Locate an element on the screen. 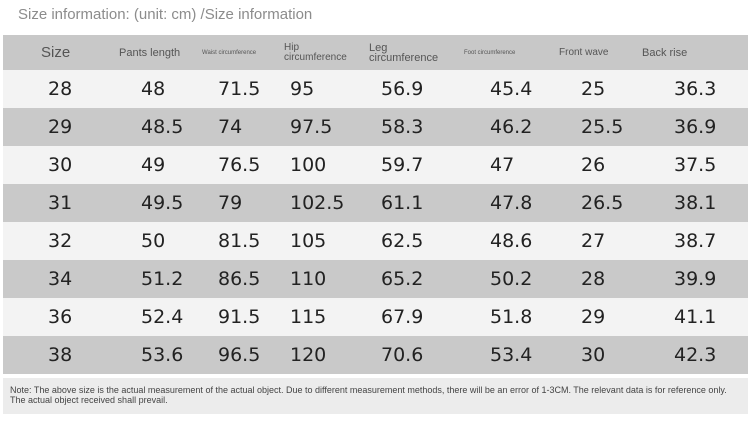 The image size is (750, 424). header-leg-circumference: Leg circumference is located at coordinates (410, 52).